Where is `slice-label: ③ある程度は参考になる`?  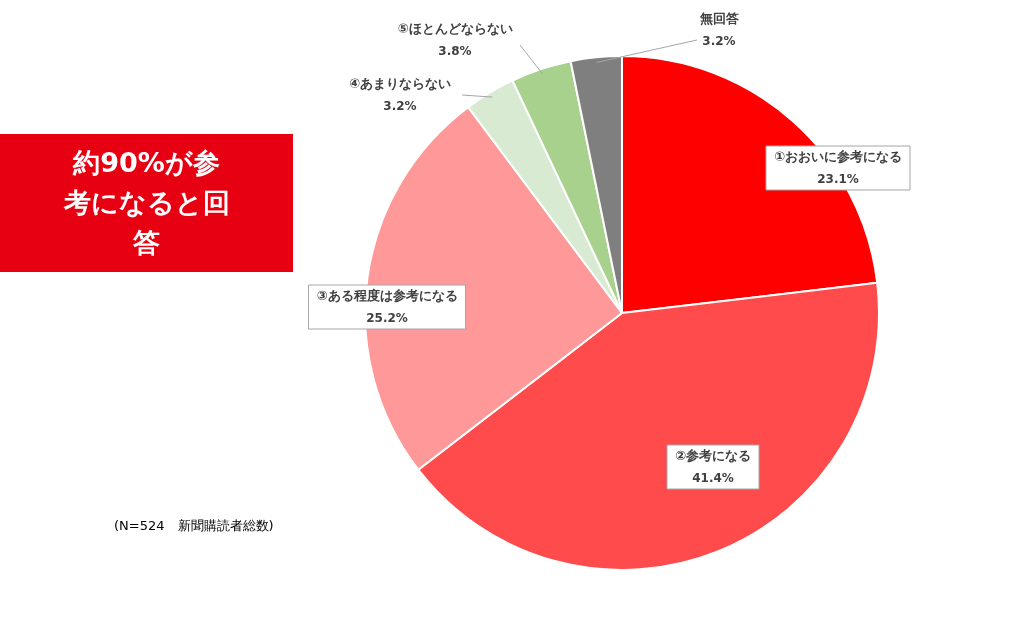 slice-label: ③ある程度は参考になる is located at coordinates (387, 296).